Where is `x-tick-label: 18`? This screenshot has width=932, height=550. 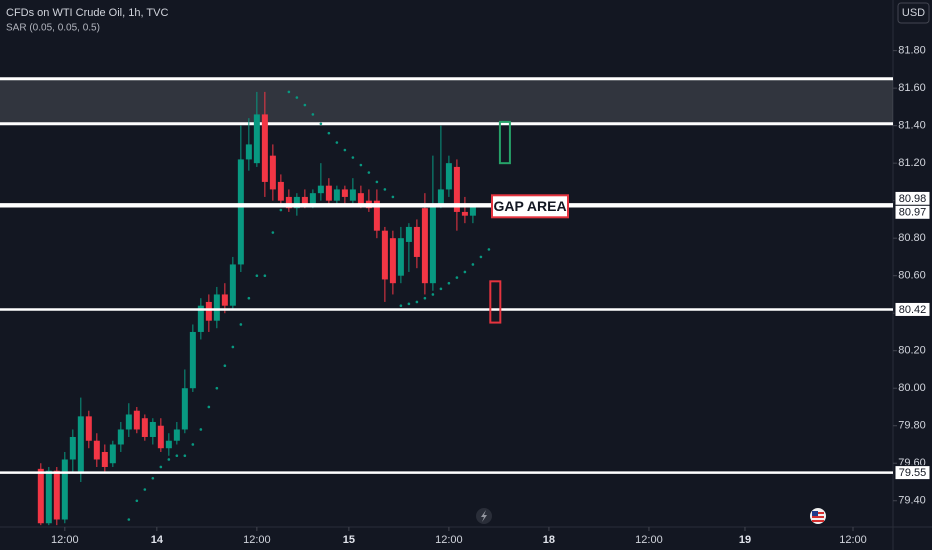
x-tick-label: 18 is located at coordinates (549, 540).